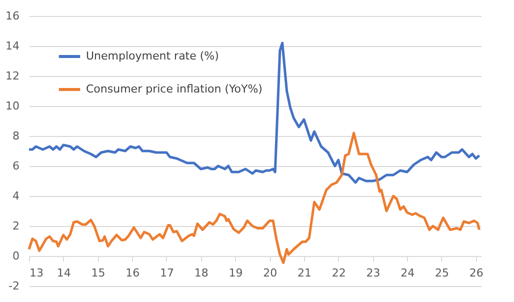 The height and width of the screenshot is (302, 514). I want to click on x-tick-label: 22, so click(339, 273).